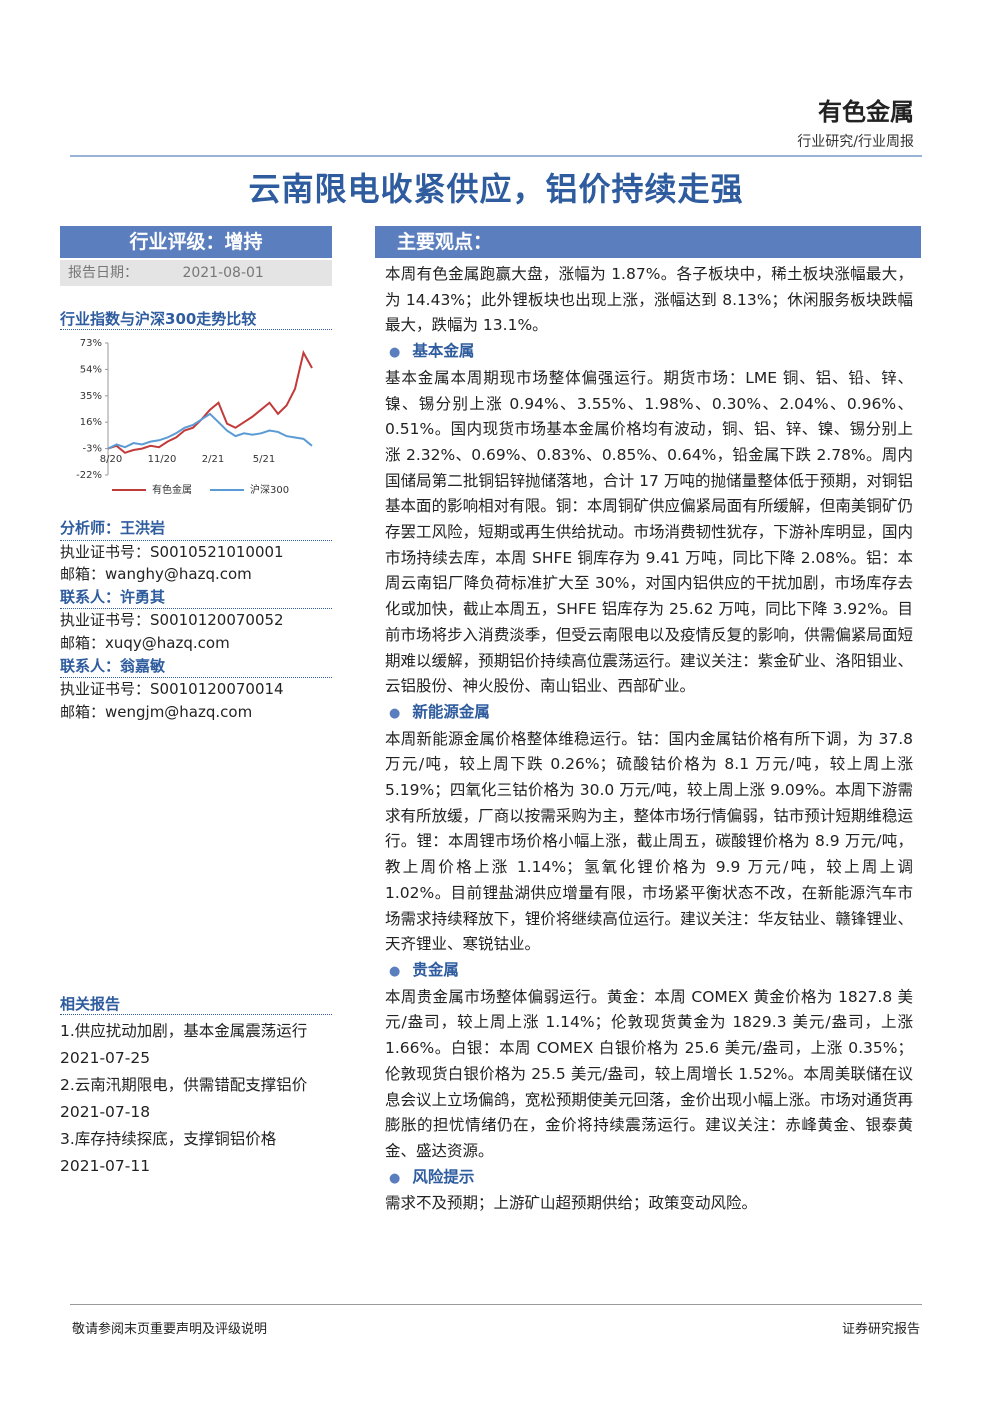 This screenshot has width=992, height=1403. I want to click on contact-cert: 执业证书号：S0010521010001, so click(172, 551).